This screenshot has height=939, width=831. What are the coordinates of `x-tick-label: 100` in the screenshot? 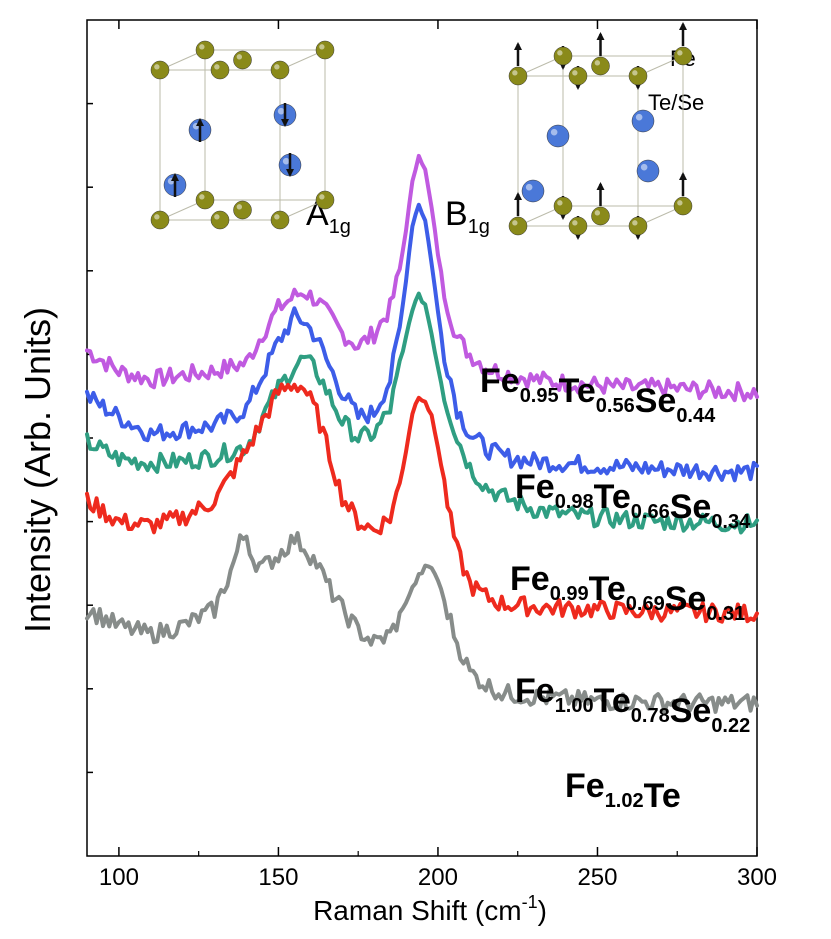 It's located at (119, 877).